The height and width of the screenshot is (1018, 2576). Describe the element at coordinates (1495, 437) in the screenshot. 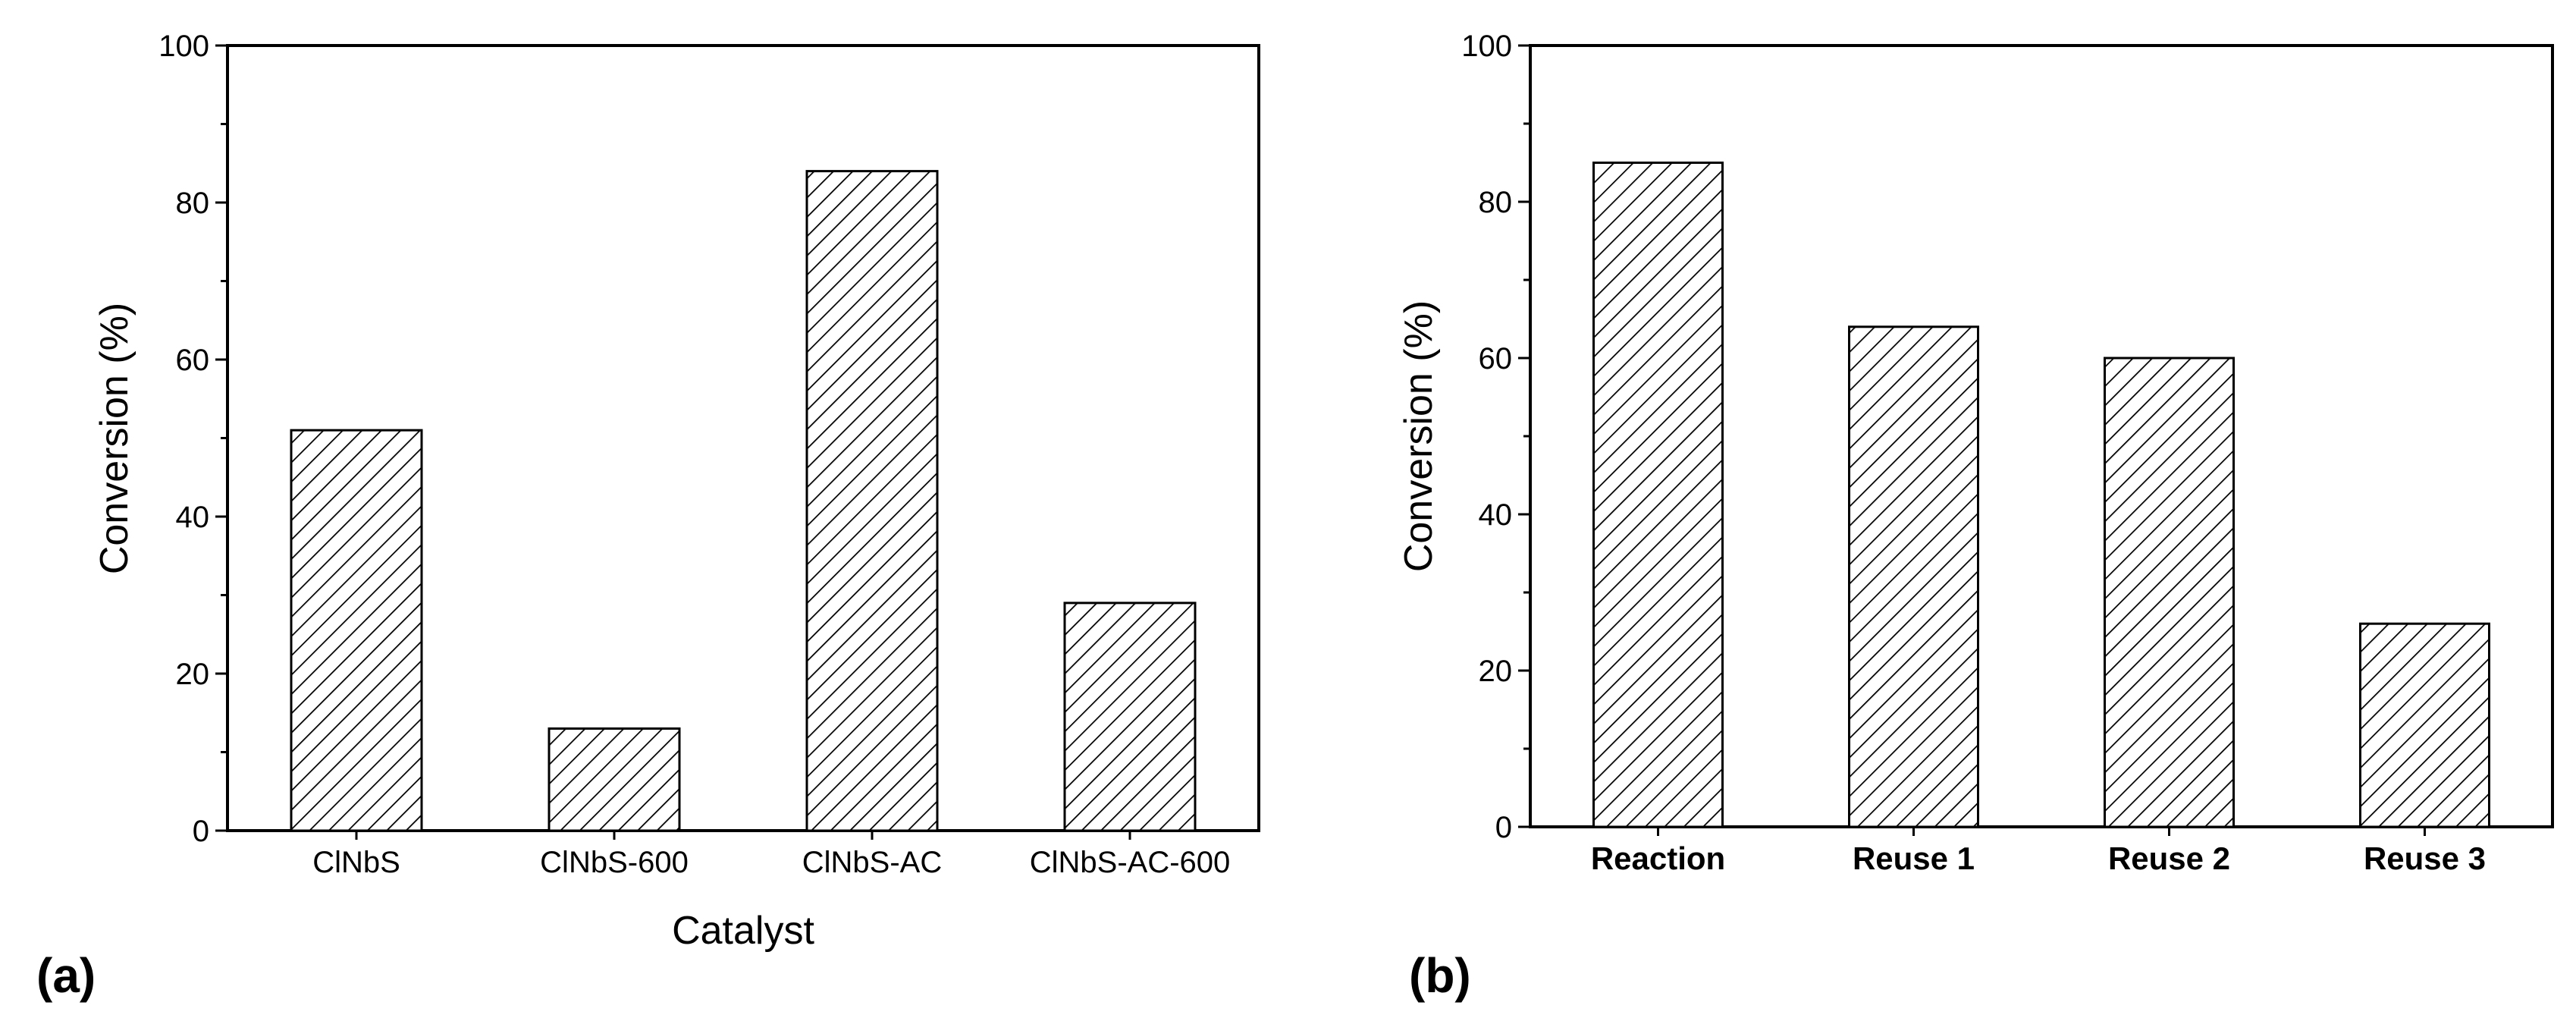

I see `y-axis-b: 0 20 40 60 80 100` at that location.